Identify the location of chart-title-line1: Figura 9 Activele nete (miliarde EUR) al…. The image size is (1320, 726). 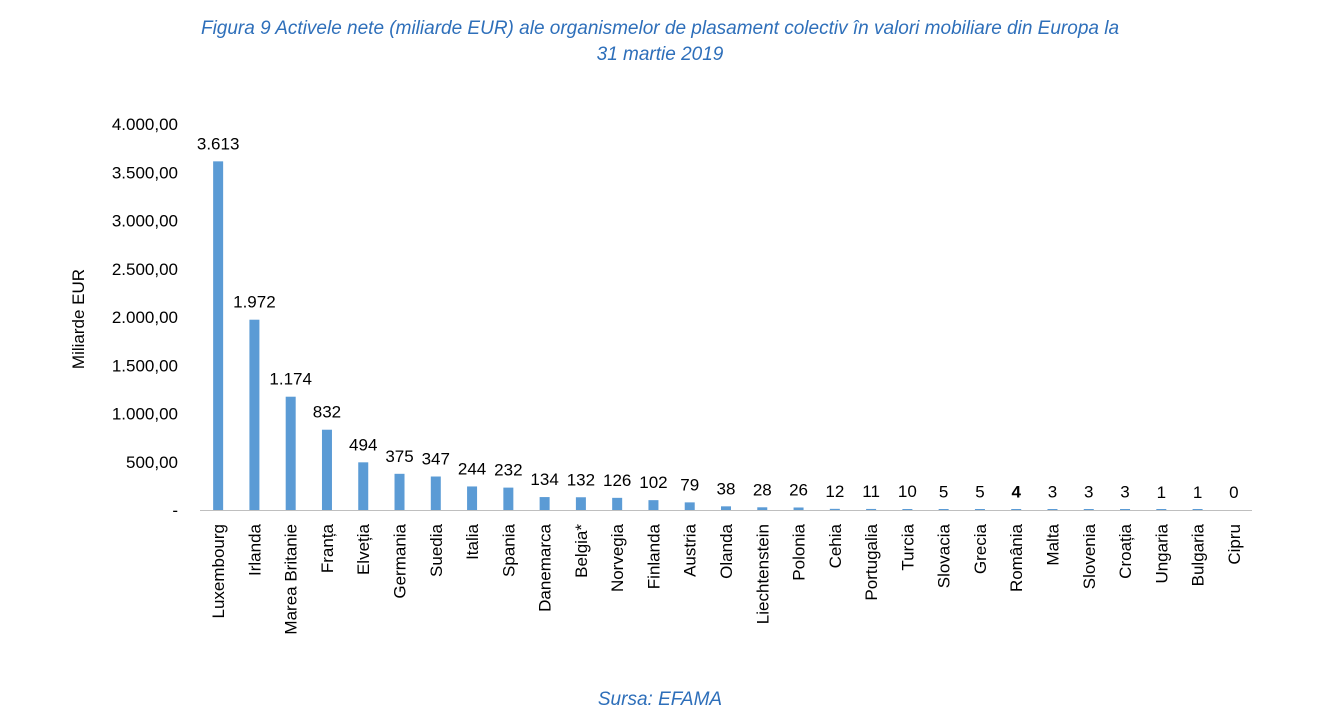
(660, 28).